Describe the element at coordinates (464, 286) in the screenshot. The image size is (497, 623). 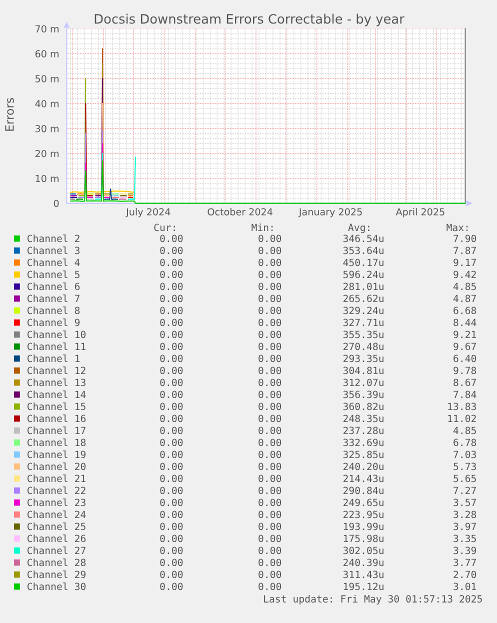
I see `text: 4.85` at that location.